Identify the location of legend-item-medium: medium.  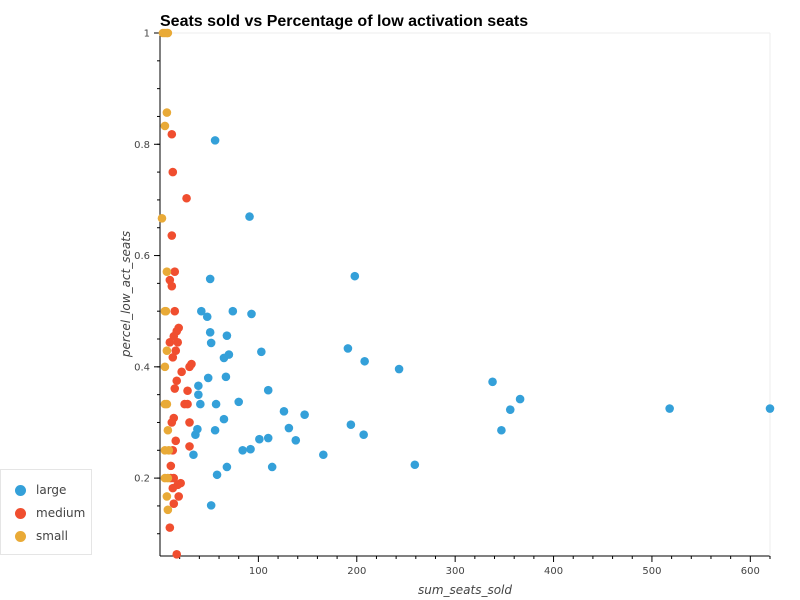
(50, 513).